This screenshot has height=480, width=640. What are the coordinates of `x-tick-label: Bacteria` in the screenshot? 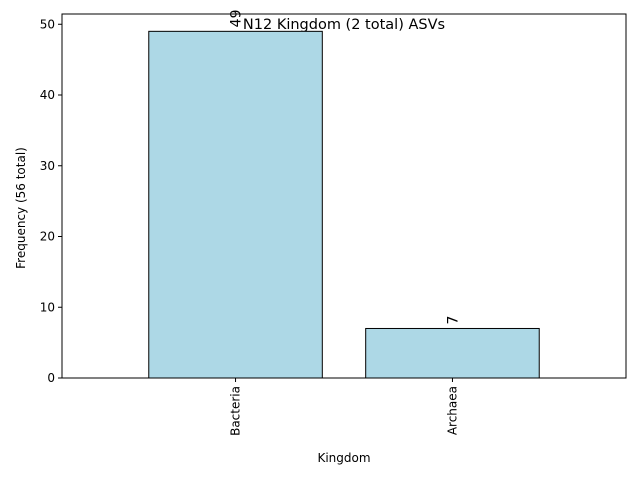 It's located at (236, 411).